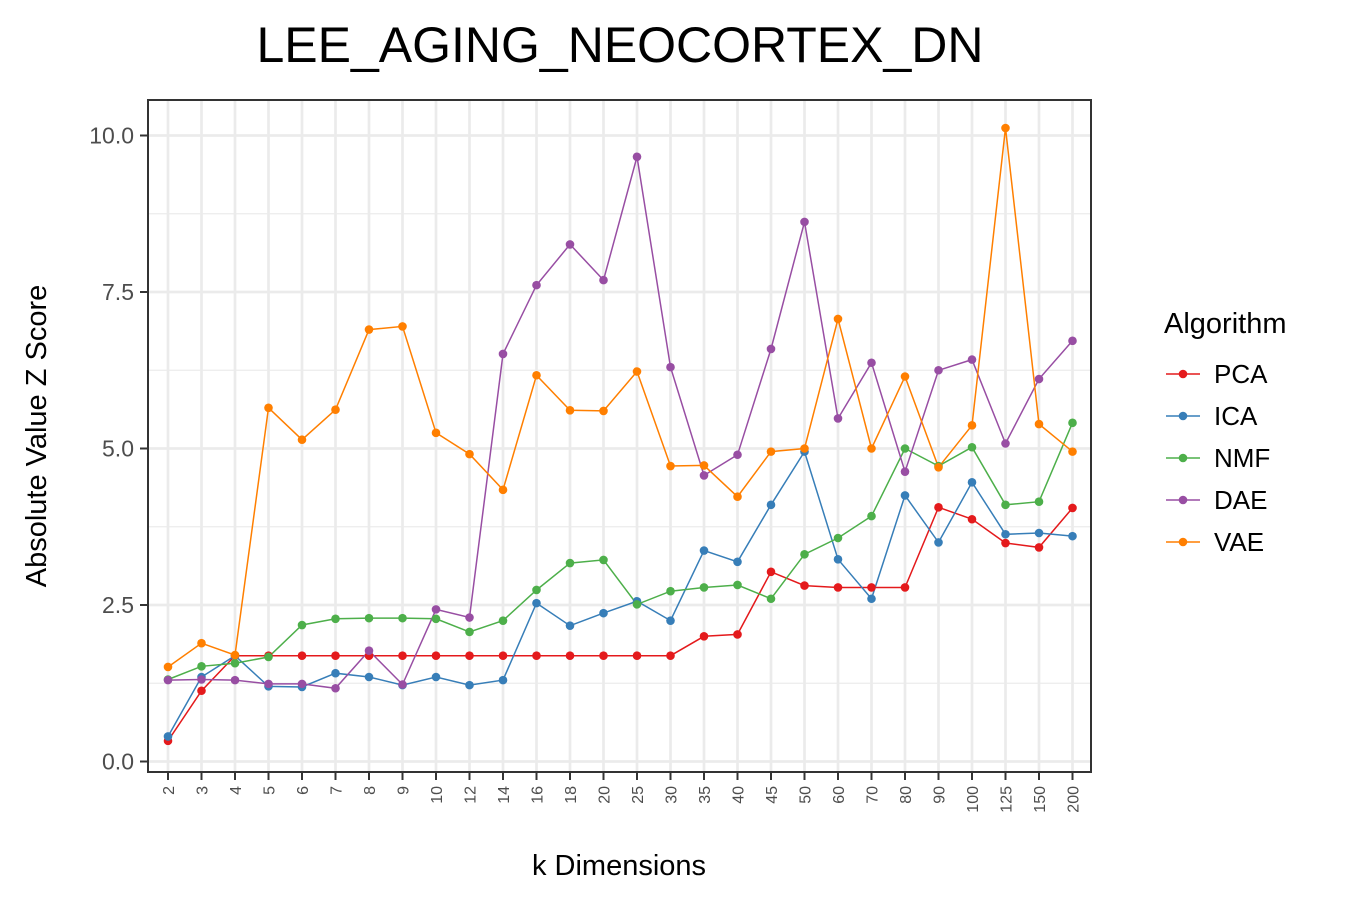 This screenshot has width=1350, height=900. What do you see at coordinates (873, 795) in the screenshot?
I see `x-tick-label: 70` at bounding box center [873, 795].